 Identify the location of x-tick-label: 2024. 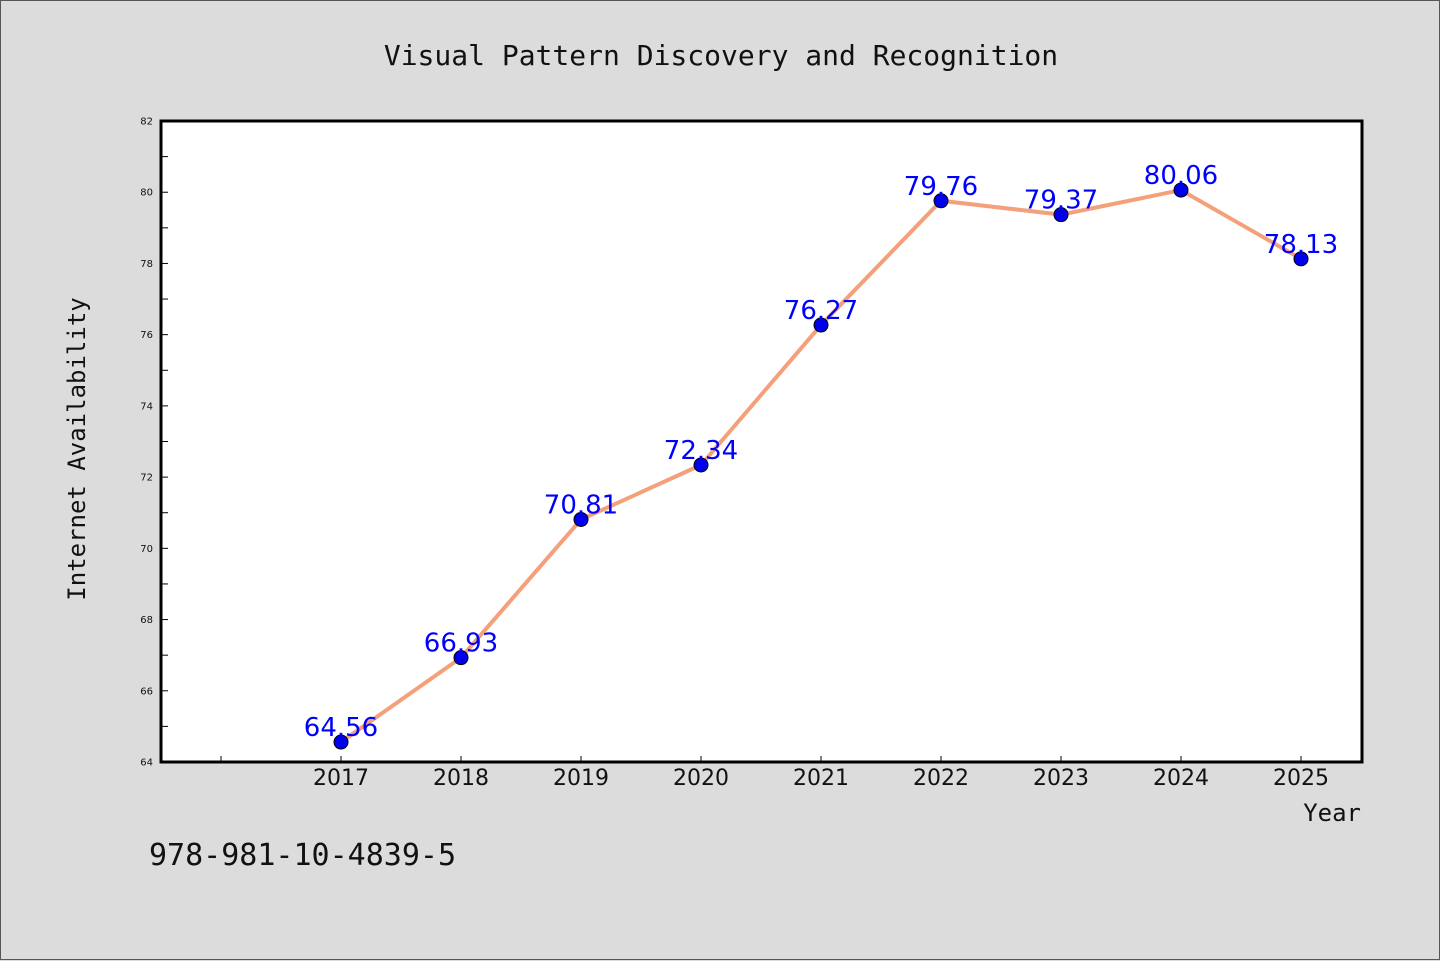
(1181, 778).